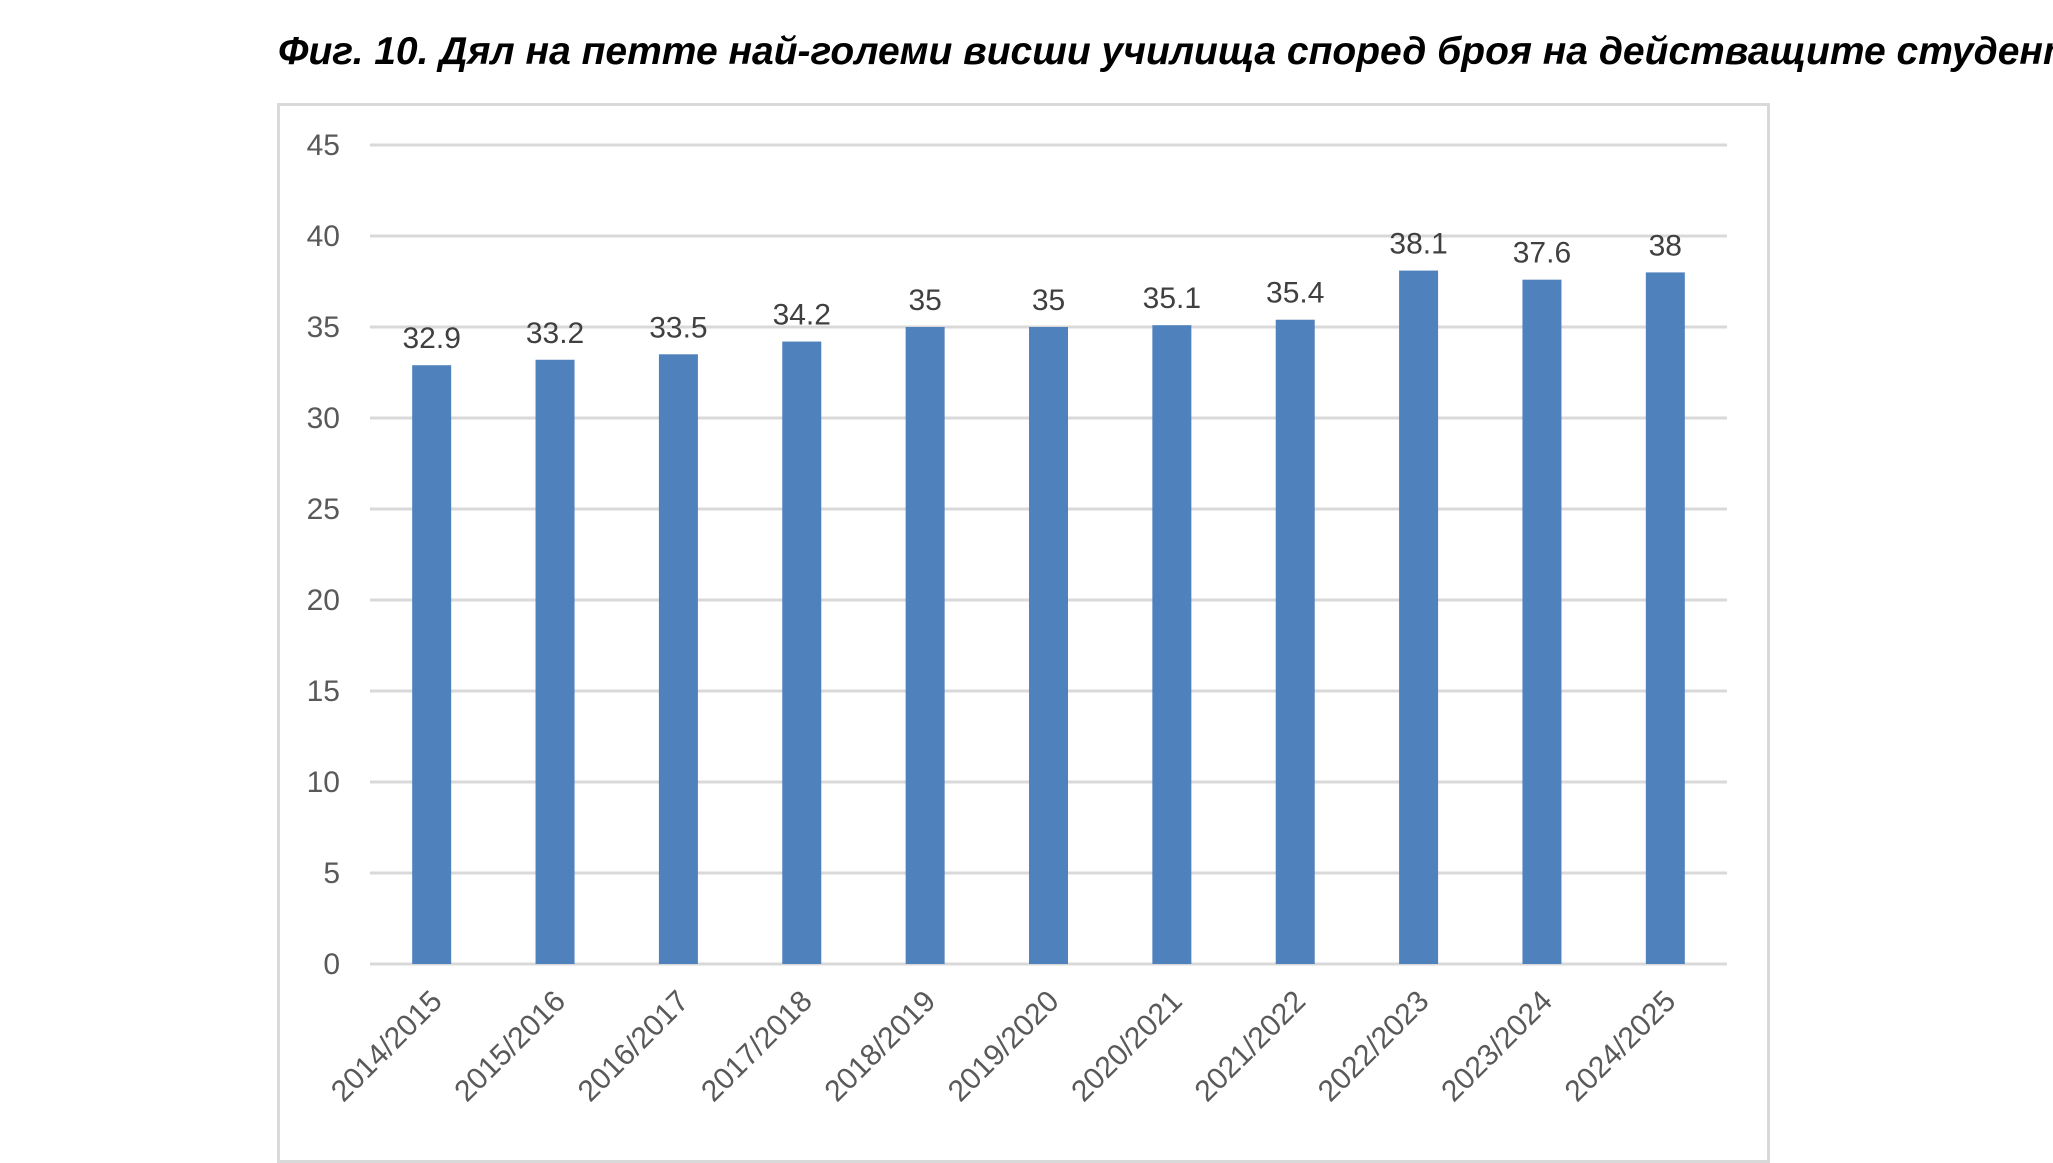  What do you see at coordinates (323, 509) in the screenshot?
I see `y-tick-label: 25` at bounding box center [323, 509].